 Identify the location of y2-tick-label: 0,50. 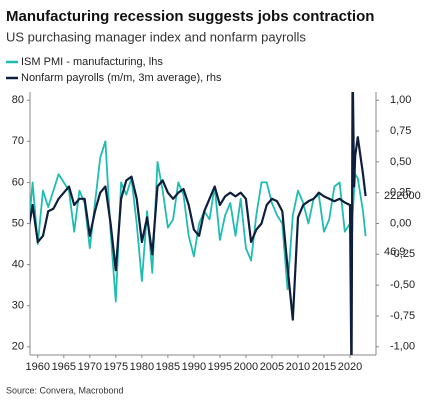
(400, 162).